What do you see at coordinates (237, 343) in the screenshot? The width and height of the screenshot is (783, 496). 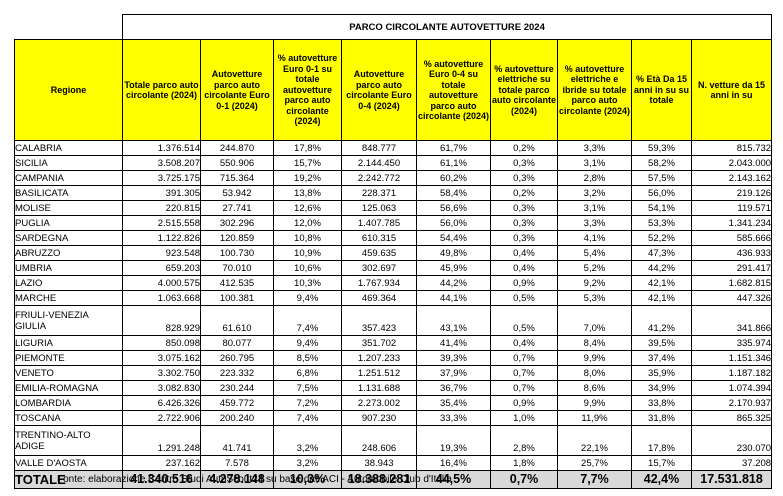 I see `cell-euro01-count: 80.077` at bounding box center [237, 343].